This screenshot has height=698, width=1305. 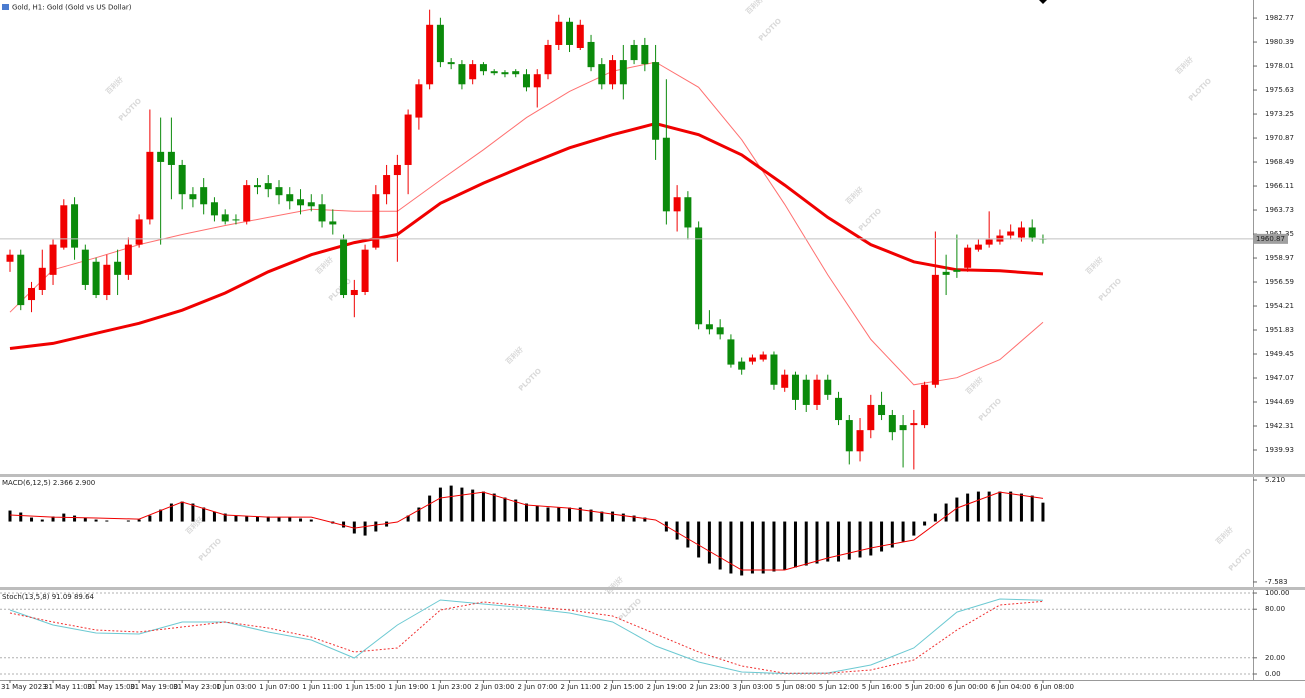 I want to click on y-tick-label: 1958.97, so click(x=1279, y=258).